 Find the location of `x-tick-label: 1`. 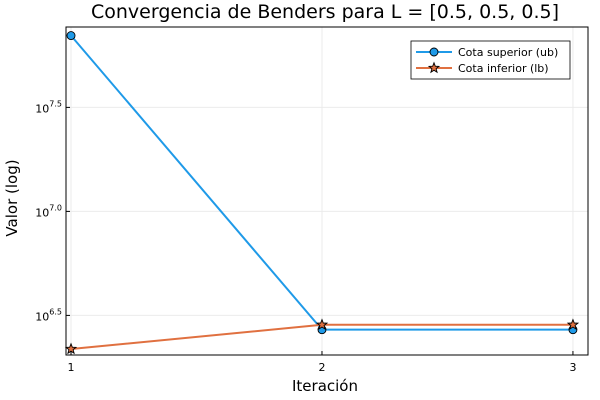

x-tick-label: 1 is located at coordinates (71, 367).